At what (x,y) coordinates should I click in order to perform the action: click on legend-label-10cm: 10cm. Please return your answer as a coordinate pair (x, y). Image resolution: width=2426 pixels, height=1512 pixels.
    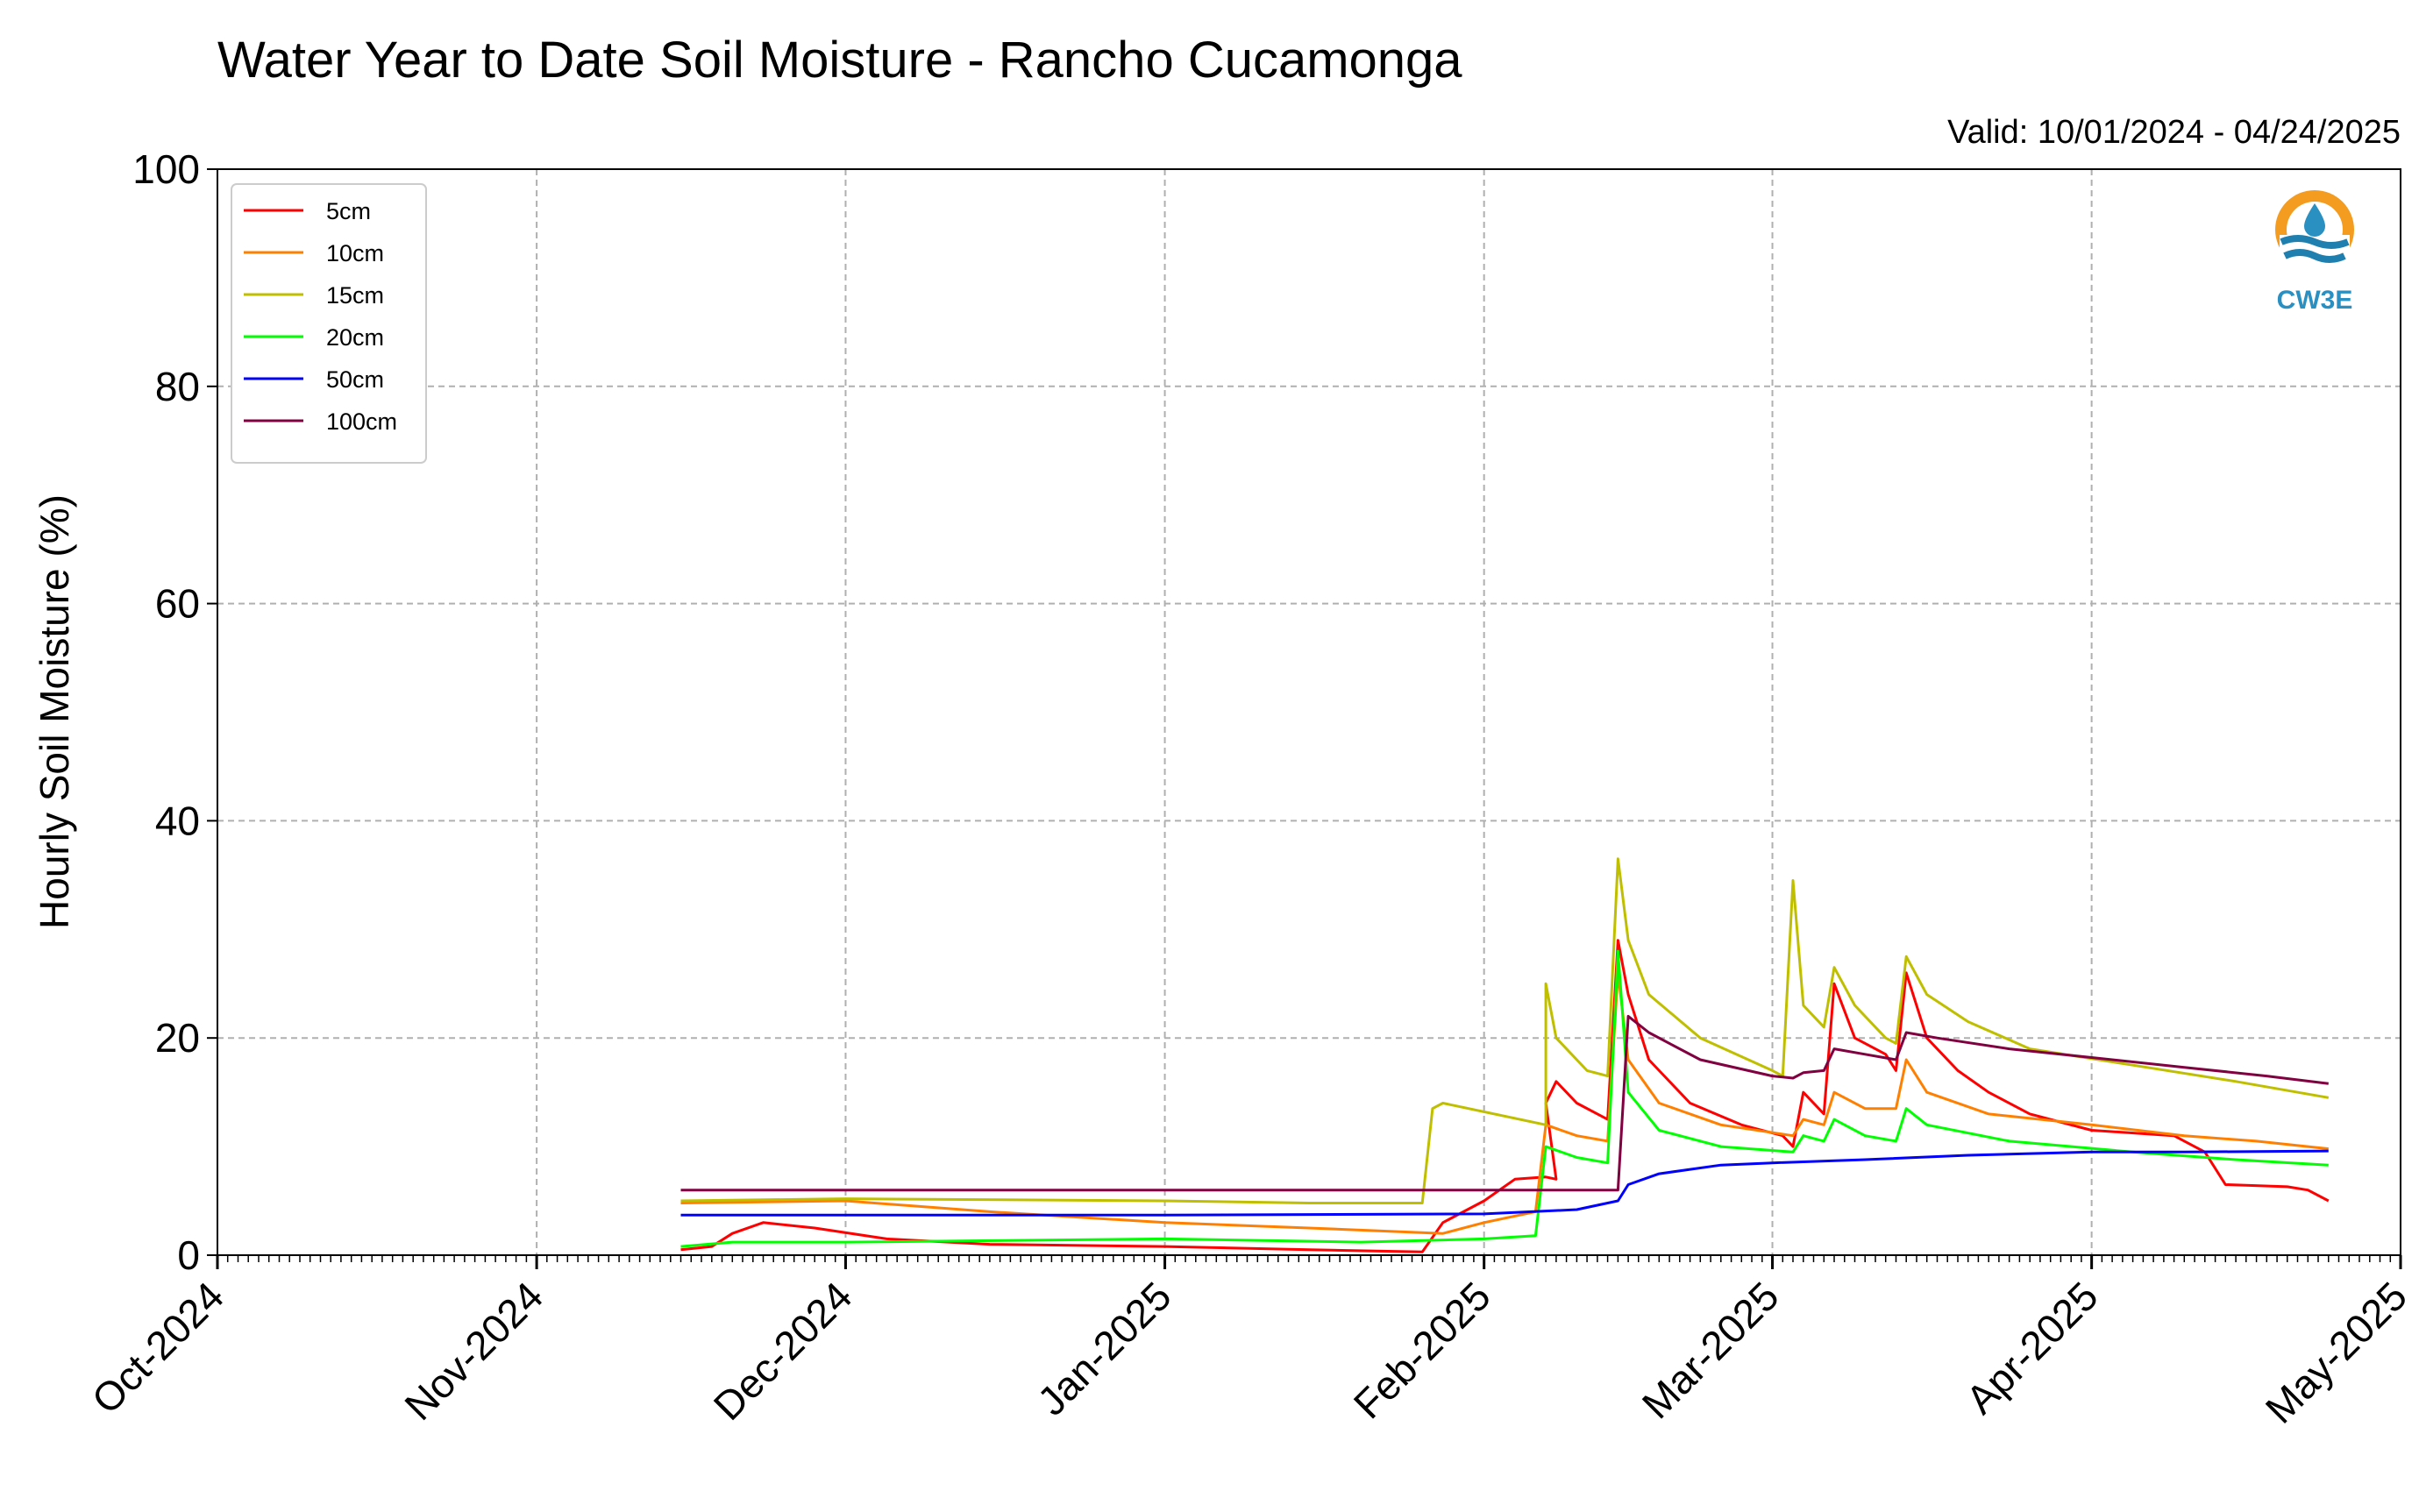
    Looking at the image, I should click on (355, 253).